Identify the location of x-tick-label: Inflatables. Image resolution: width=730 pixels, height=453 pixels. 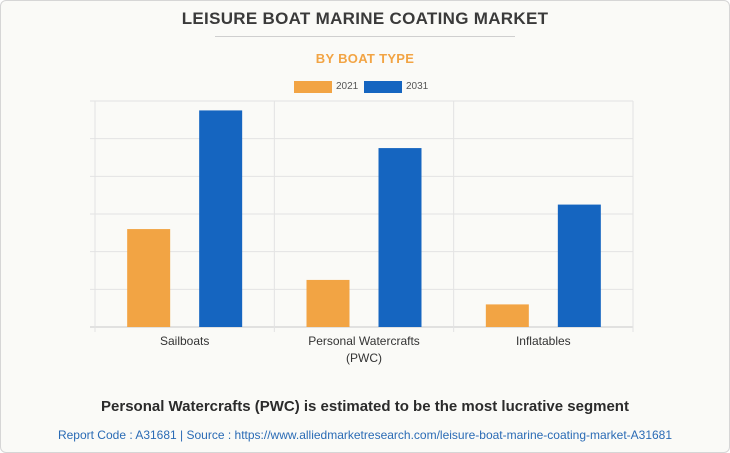
(543, 341).